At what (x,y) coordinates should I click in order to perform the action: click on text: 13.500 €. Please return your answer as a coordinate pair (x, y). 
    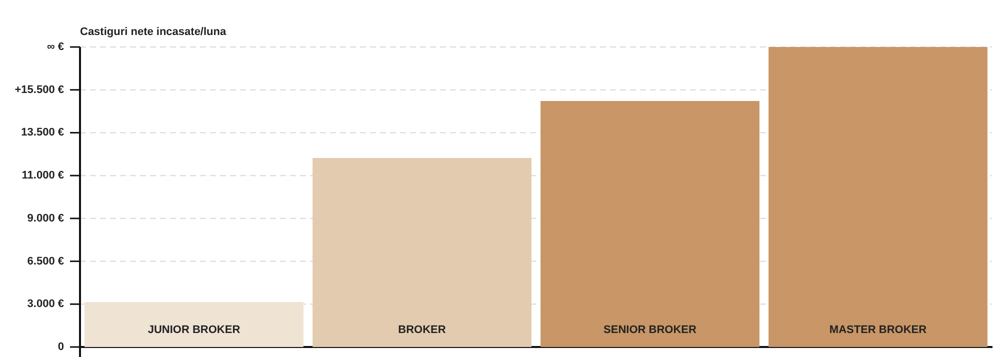
    Looking at the image, I should click on (42, 132).